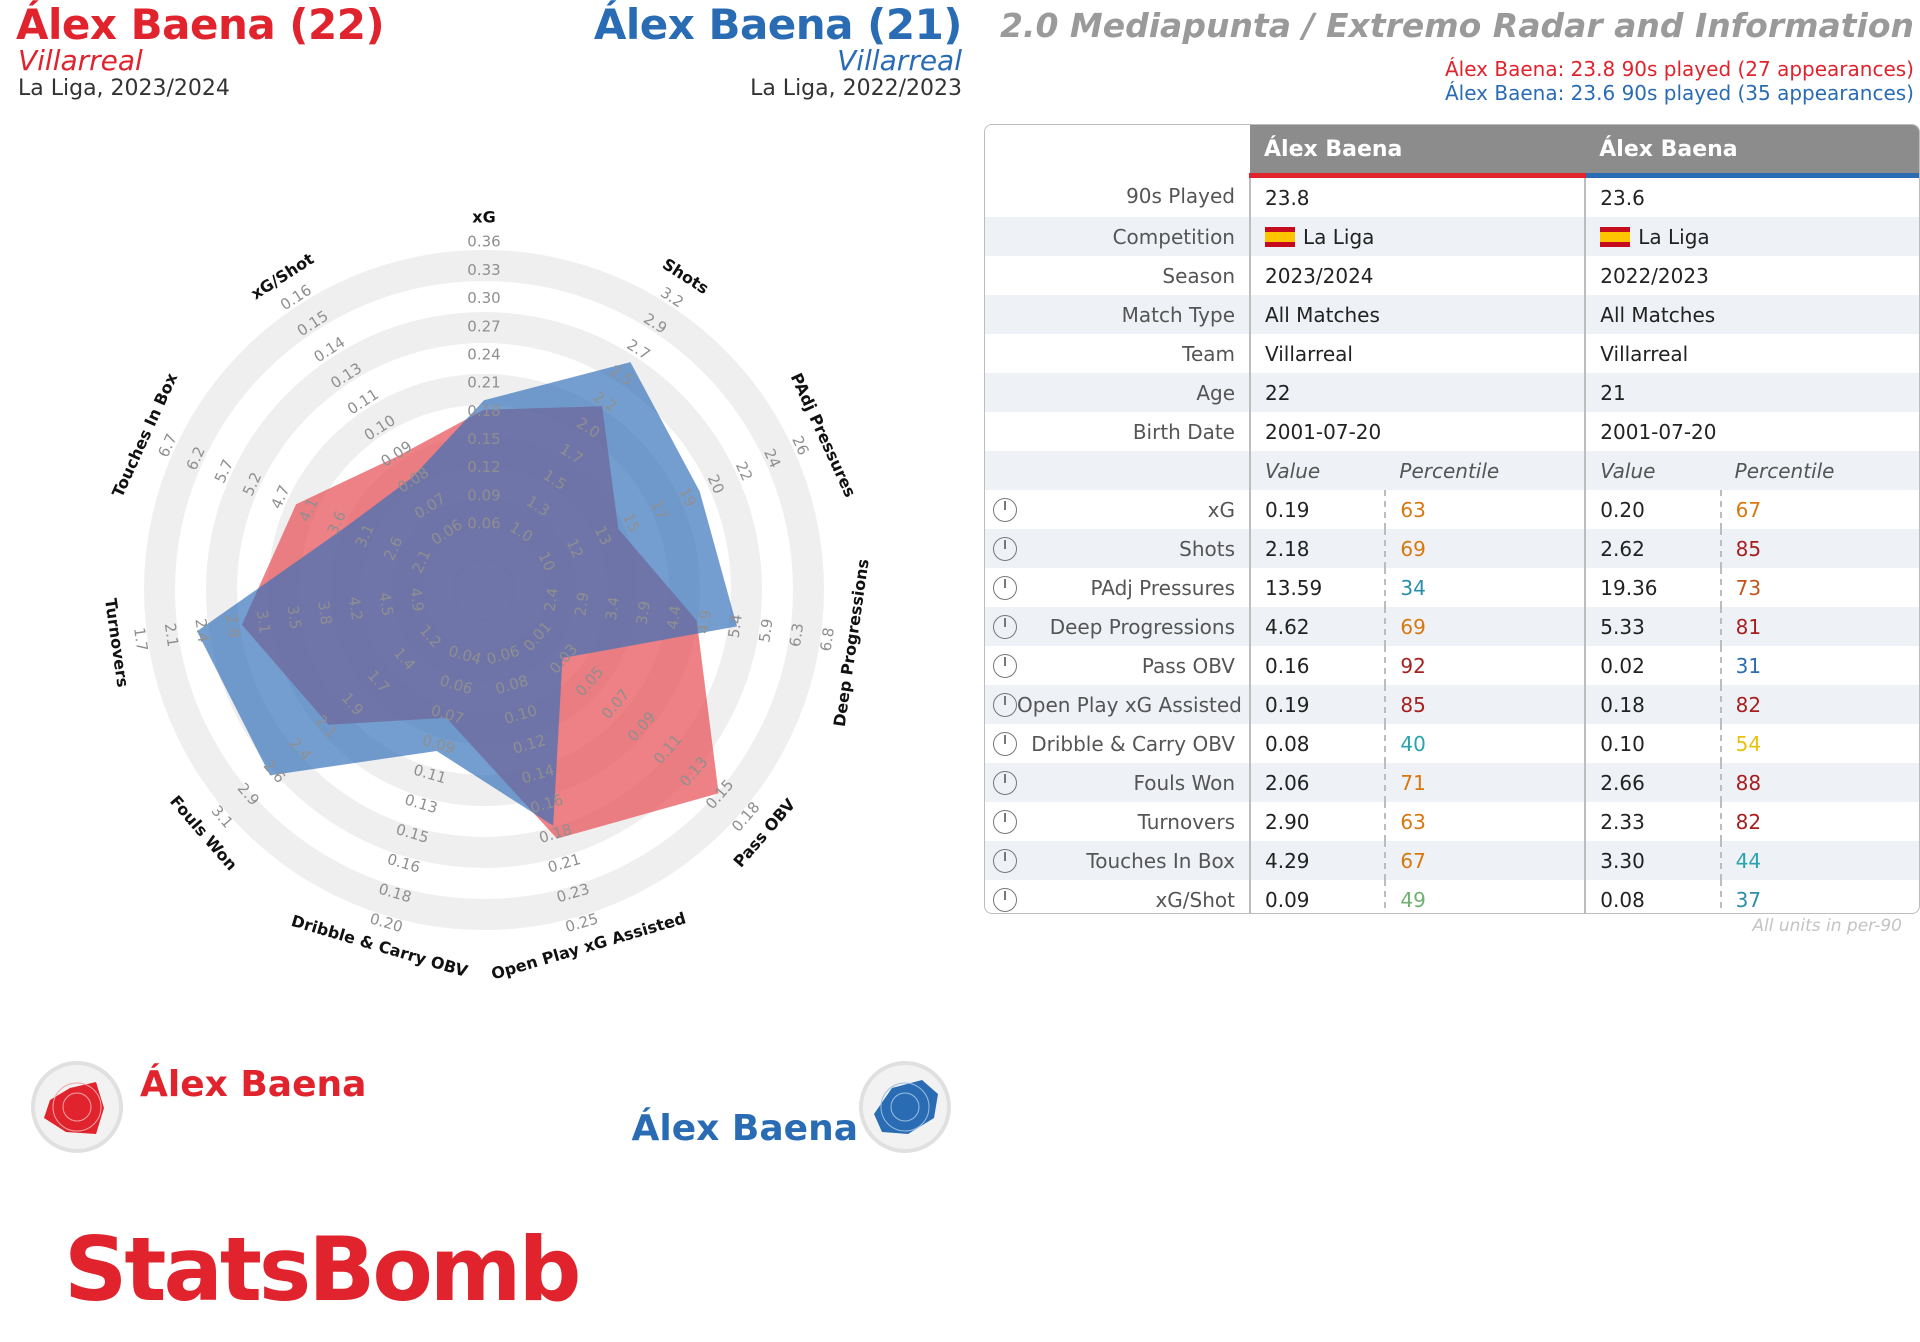 This screenshot has width=1920, height=1342. I want to click on axis-tick-label: 0.30, so click(483, 298).